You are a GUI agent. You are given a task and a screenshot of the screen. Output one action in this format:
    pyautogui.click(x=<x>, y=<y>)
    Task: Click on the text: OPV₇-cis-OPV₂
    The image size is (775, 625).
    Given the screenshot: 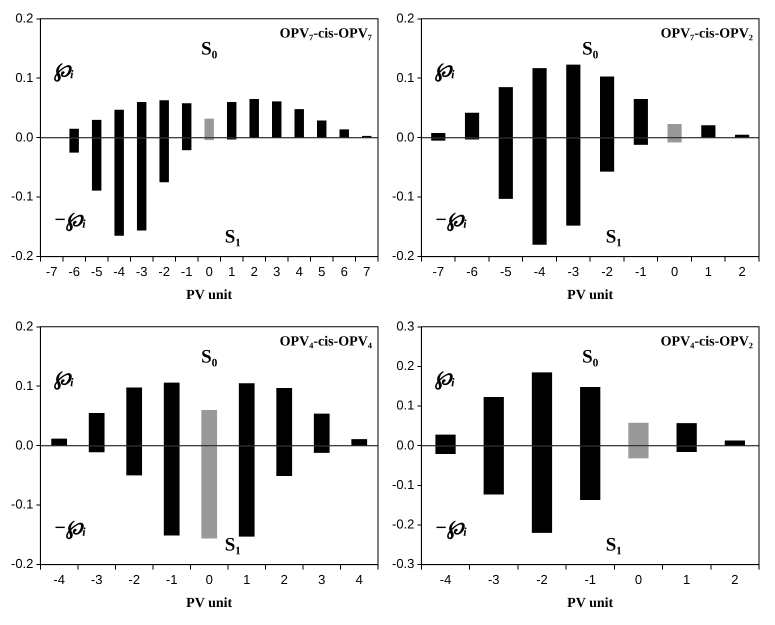 What is the action you would take?
    pyautogui.click(x=706, y=34)
    